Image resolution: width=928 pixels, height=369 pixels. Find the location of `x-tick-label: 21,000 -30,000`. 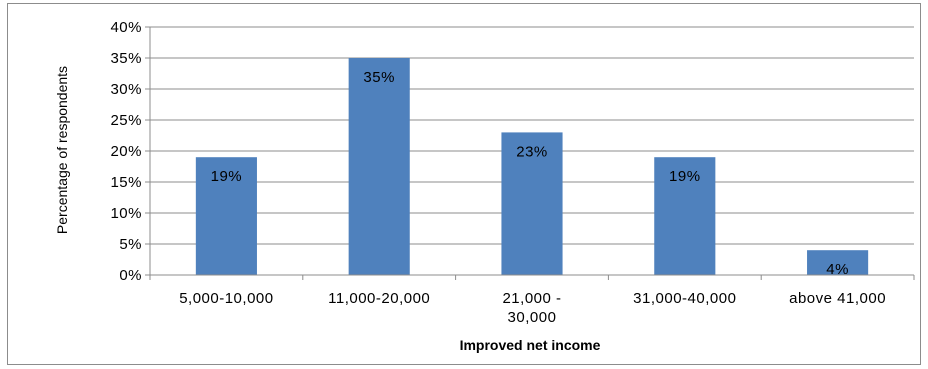

x-tick-label: 21,000 -30,000 is located at coordinates (531, 308).